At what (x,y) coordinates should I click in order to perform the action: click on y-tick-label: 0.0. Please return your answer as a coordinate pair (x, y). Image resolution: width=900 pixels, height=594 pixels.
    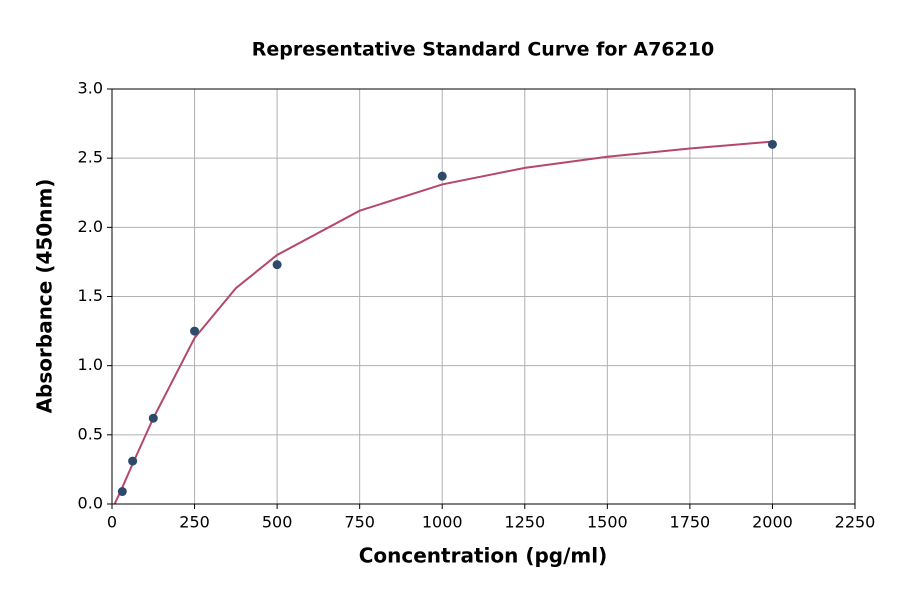
    Looking at the image, I should click on (90, 503).